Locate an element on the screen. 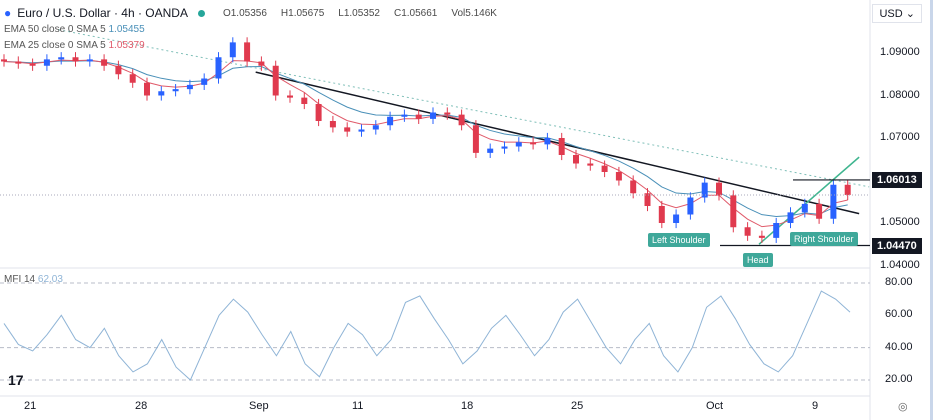 The image size is (933, 420). ema50-legend: EMA 50 close 0 SMA 5 1.05455 is located at coordinates (74, 29).